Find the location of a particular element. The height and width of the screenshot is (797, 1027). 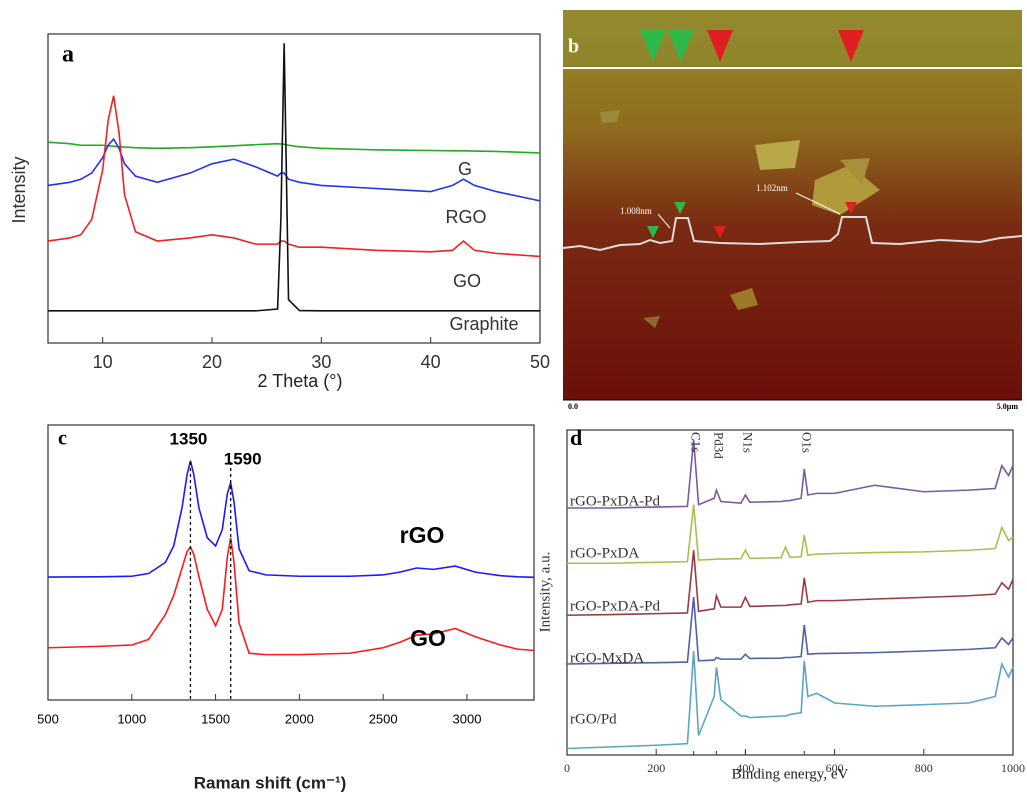

x-tick-label: 3000 is located at coordinates (467, 718).